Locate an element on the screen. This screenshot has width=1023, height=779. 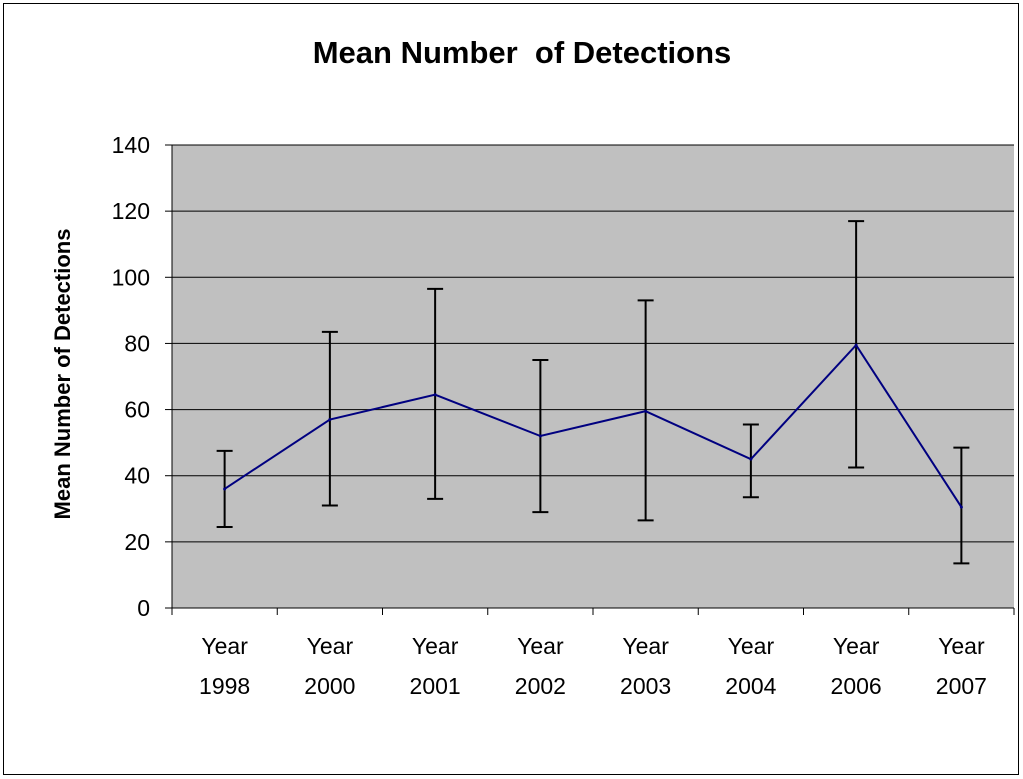
y-tick-label: 80 is located at coordinates (137, 343).